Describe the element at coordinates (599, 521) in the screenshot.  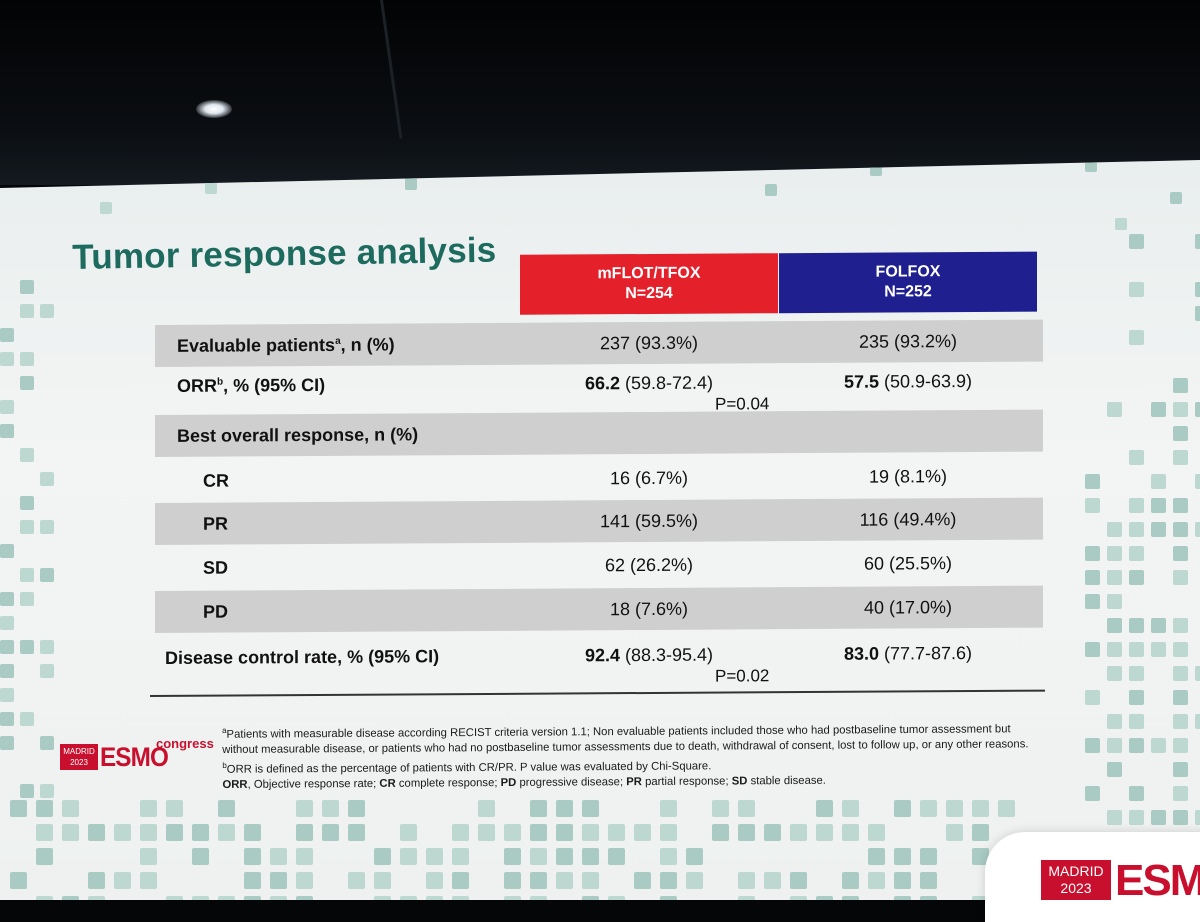
I see `table-row-pr: PR 141 (59.5%) 116 (49.4%)` at that location.